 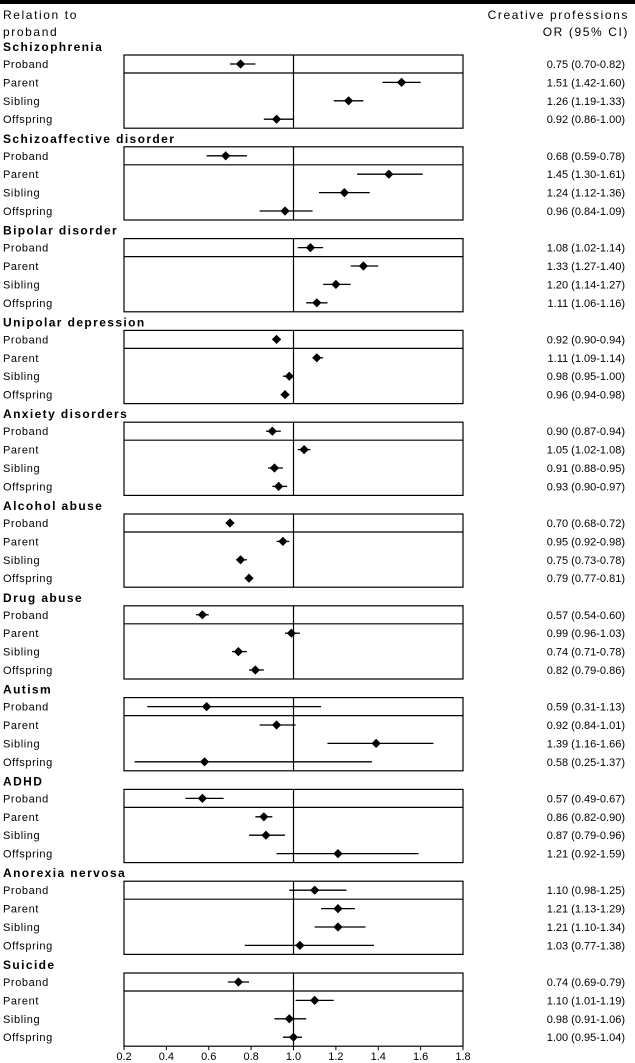 What do you see at coordinates (586, 175) in the screenshot?
I see `or-ci-label: 1.45 (1.30-1.61)` at bounding box center [586, 175].